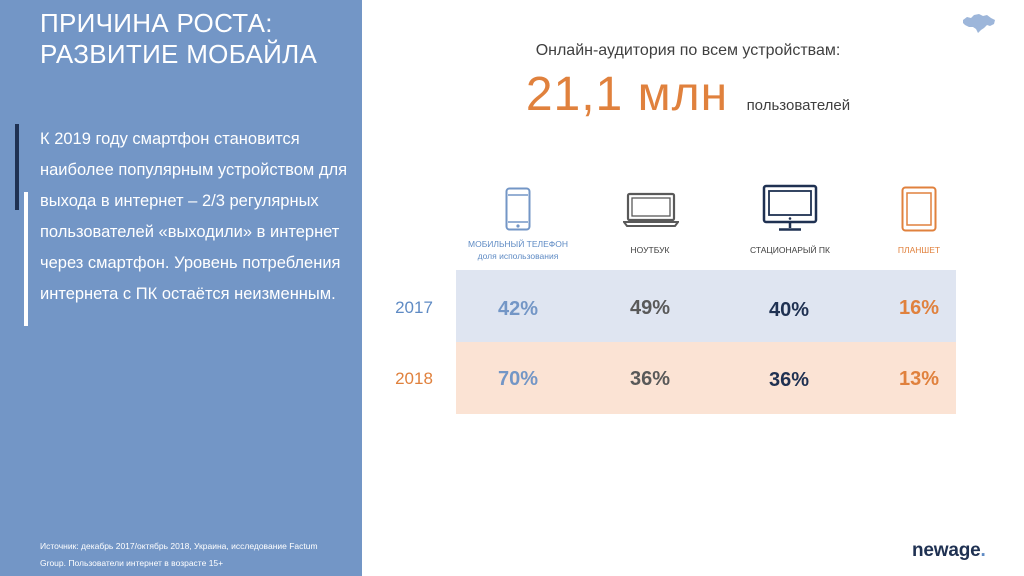 This screenshot has height=576, width=1024. Describe the element at coordinates (919, 209) in the screenshot. I see `tablet-icon` at that location.